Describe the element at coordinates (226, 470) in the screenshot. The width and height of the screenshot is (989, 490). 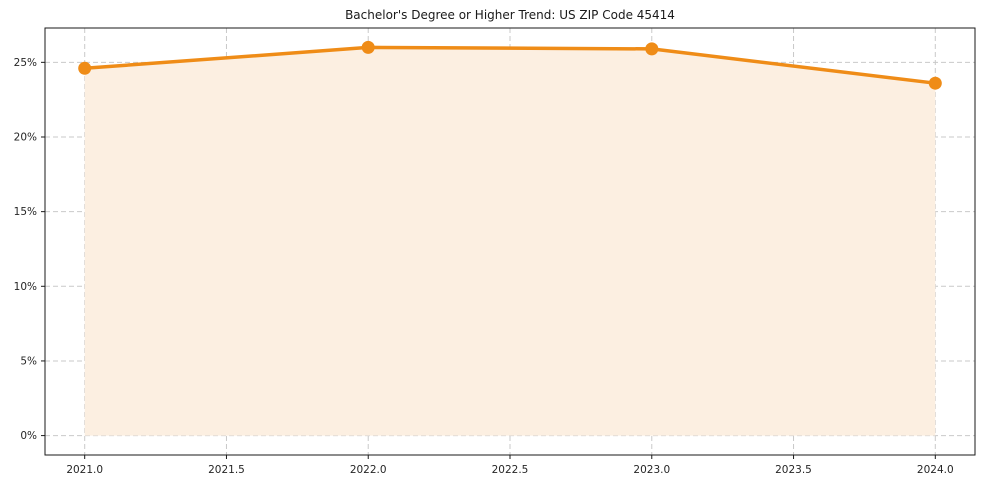
I see `x-tick-label: 2021.5` at that location.